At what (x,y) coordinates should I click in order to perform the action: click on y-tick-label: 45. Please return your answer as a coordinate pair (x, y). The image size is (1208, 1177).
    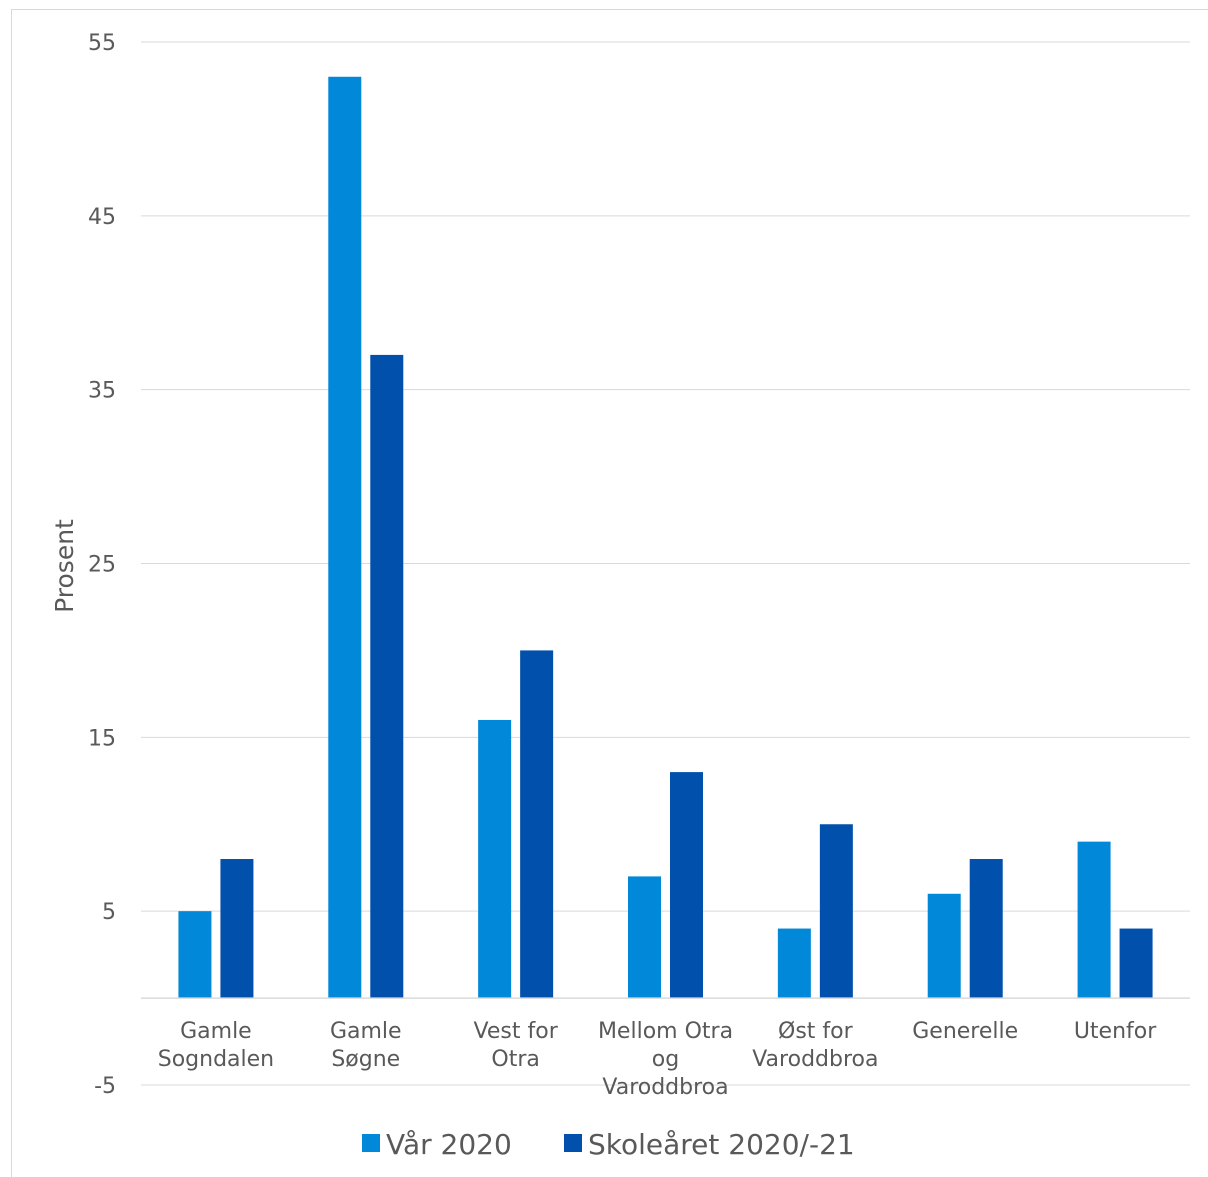
    Looking at the image, I should click on (102, 217).